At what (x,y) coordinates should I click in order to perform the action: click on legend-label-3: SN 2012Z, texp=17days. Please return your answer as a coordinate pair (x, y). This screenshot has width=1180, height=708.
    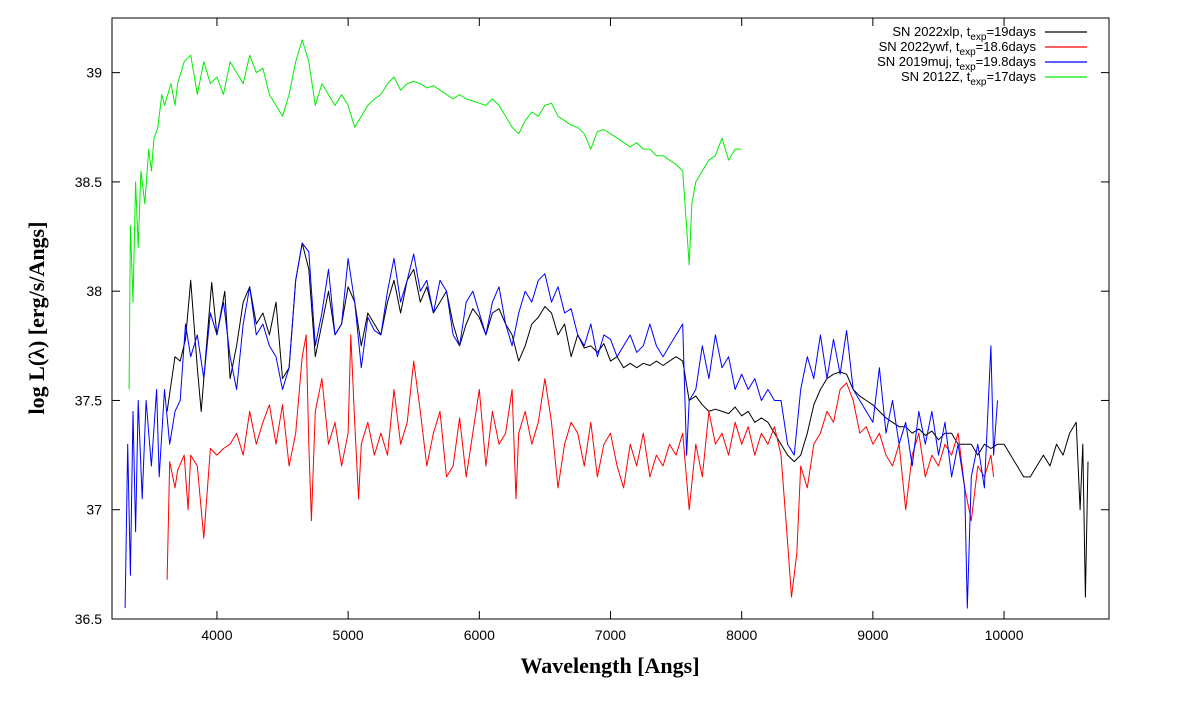
    Looking at the image, I should click on (969, 78).